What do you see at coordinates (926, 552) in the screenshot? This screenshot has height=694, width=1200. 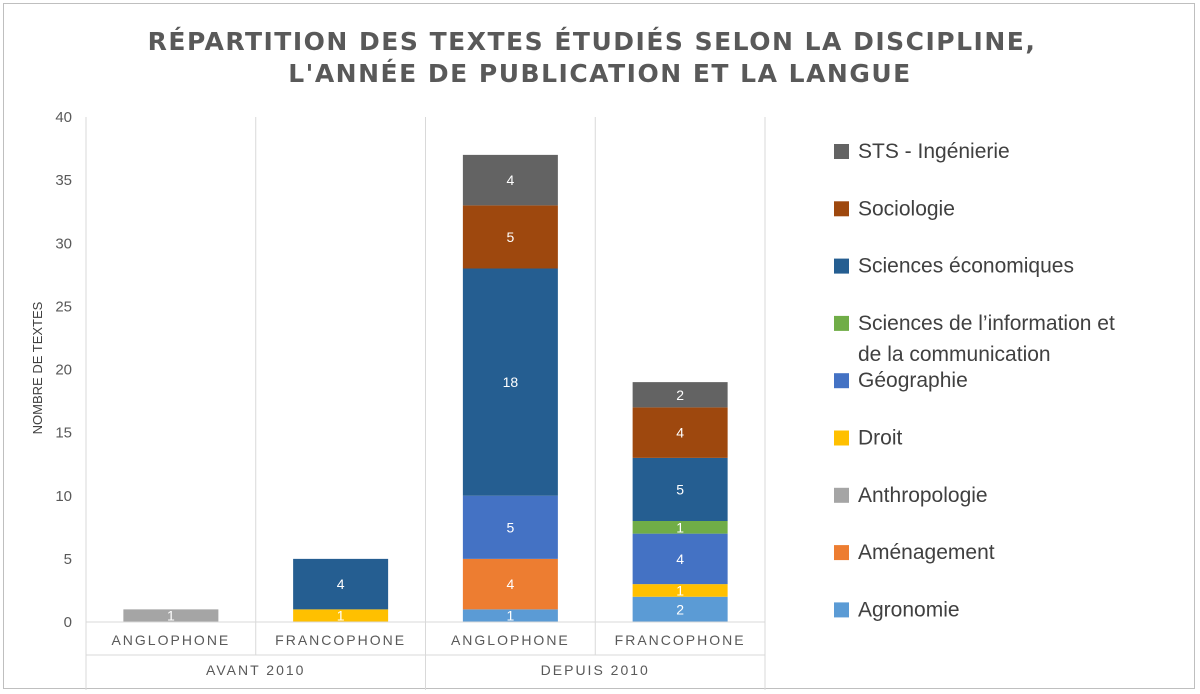 I see `legend-label-amenagement: Aménagement` at bounding box center [926, 552].